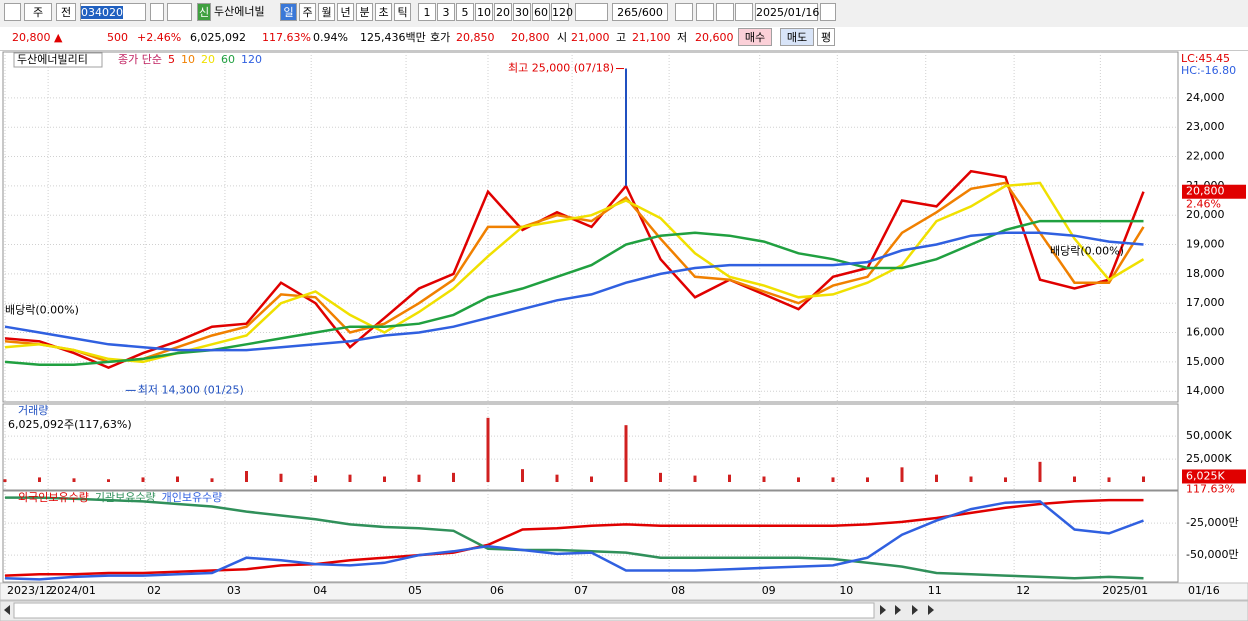 This screenshot has height=621, width=1248. What do you see at coordinates (465, 12) in the screenshot?
I see `period-button: 5` at bounding box center [465, 12].